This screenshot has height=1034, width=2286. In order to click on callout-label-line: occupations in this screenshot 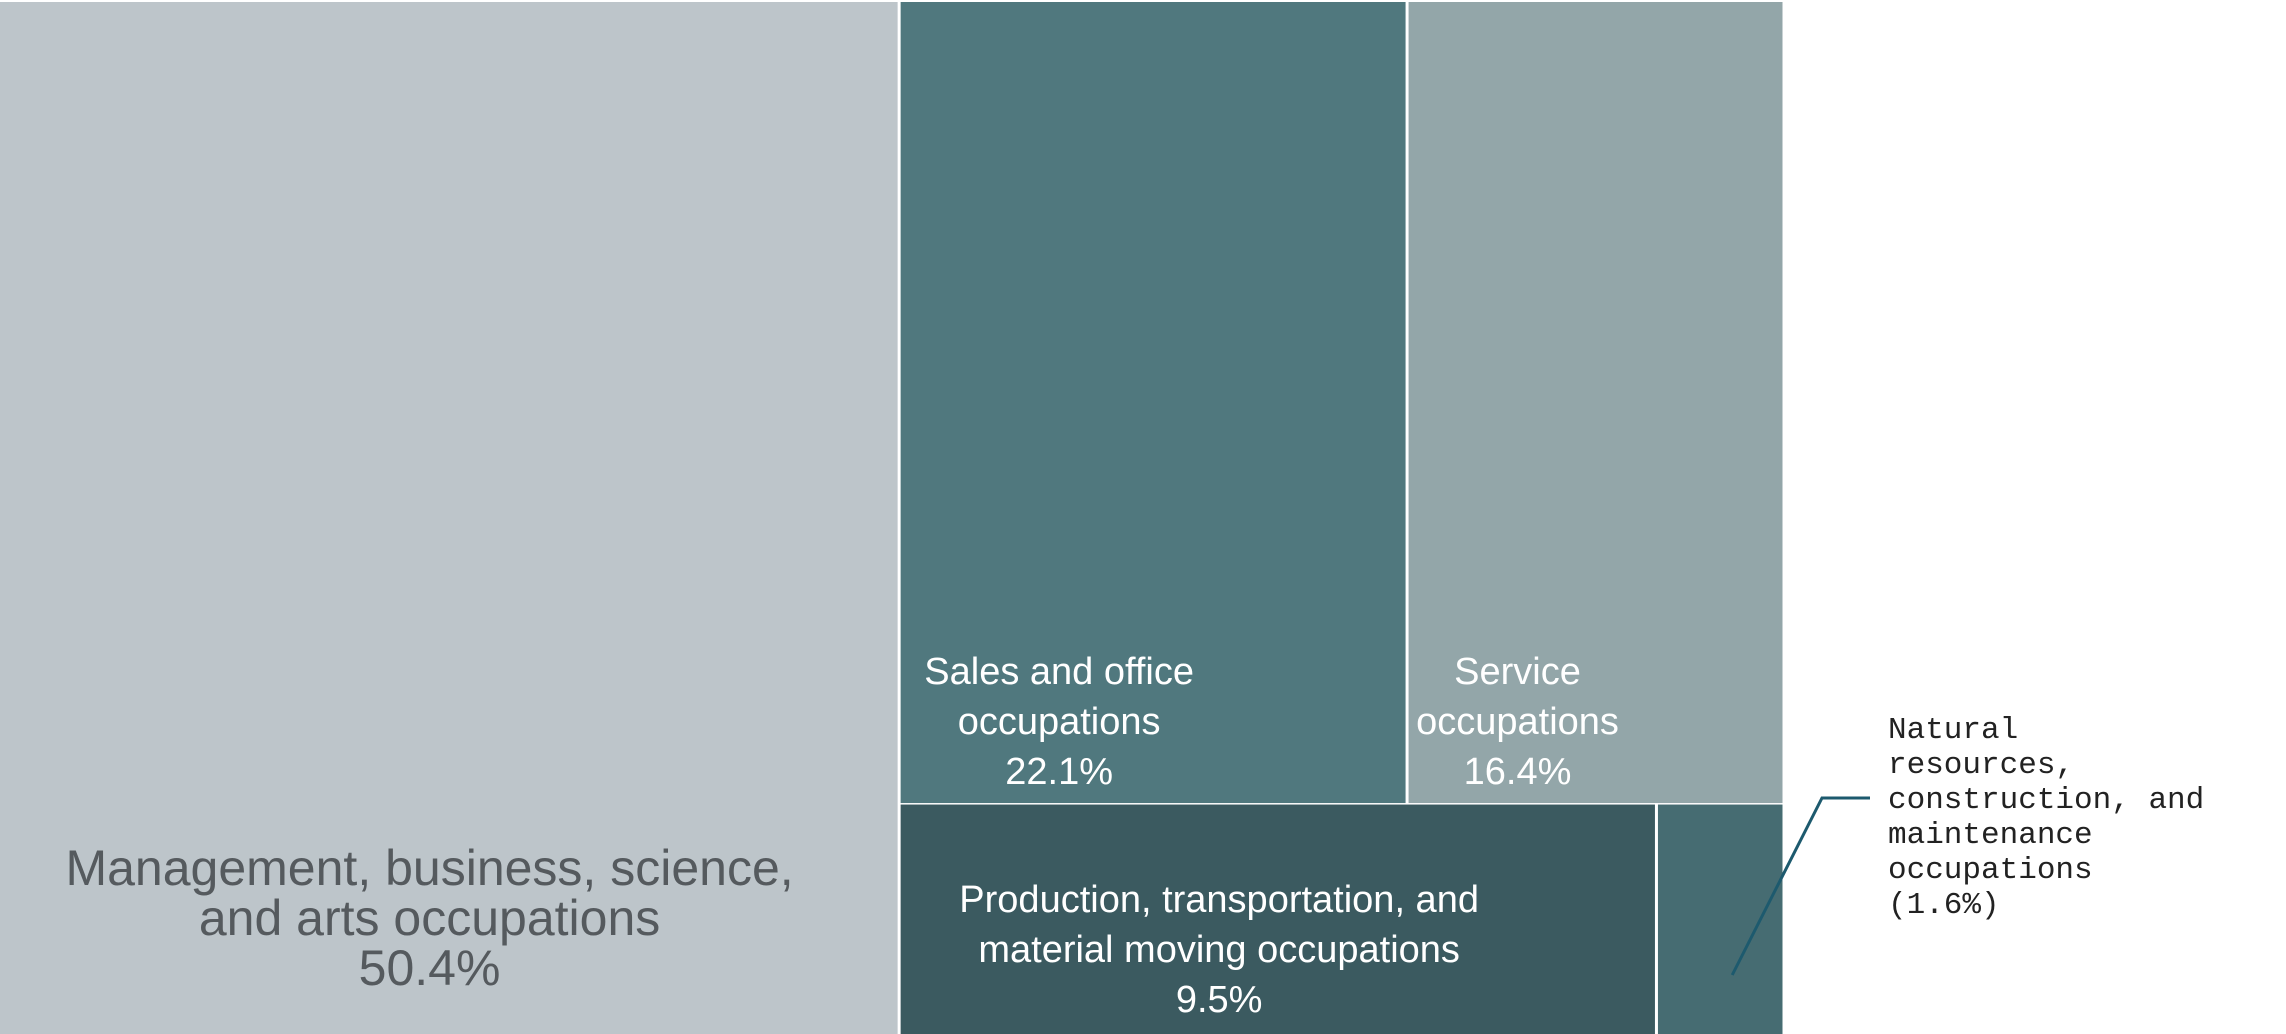, I will do `click(1990, 870)`.